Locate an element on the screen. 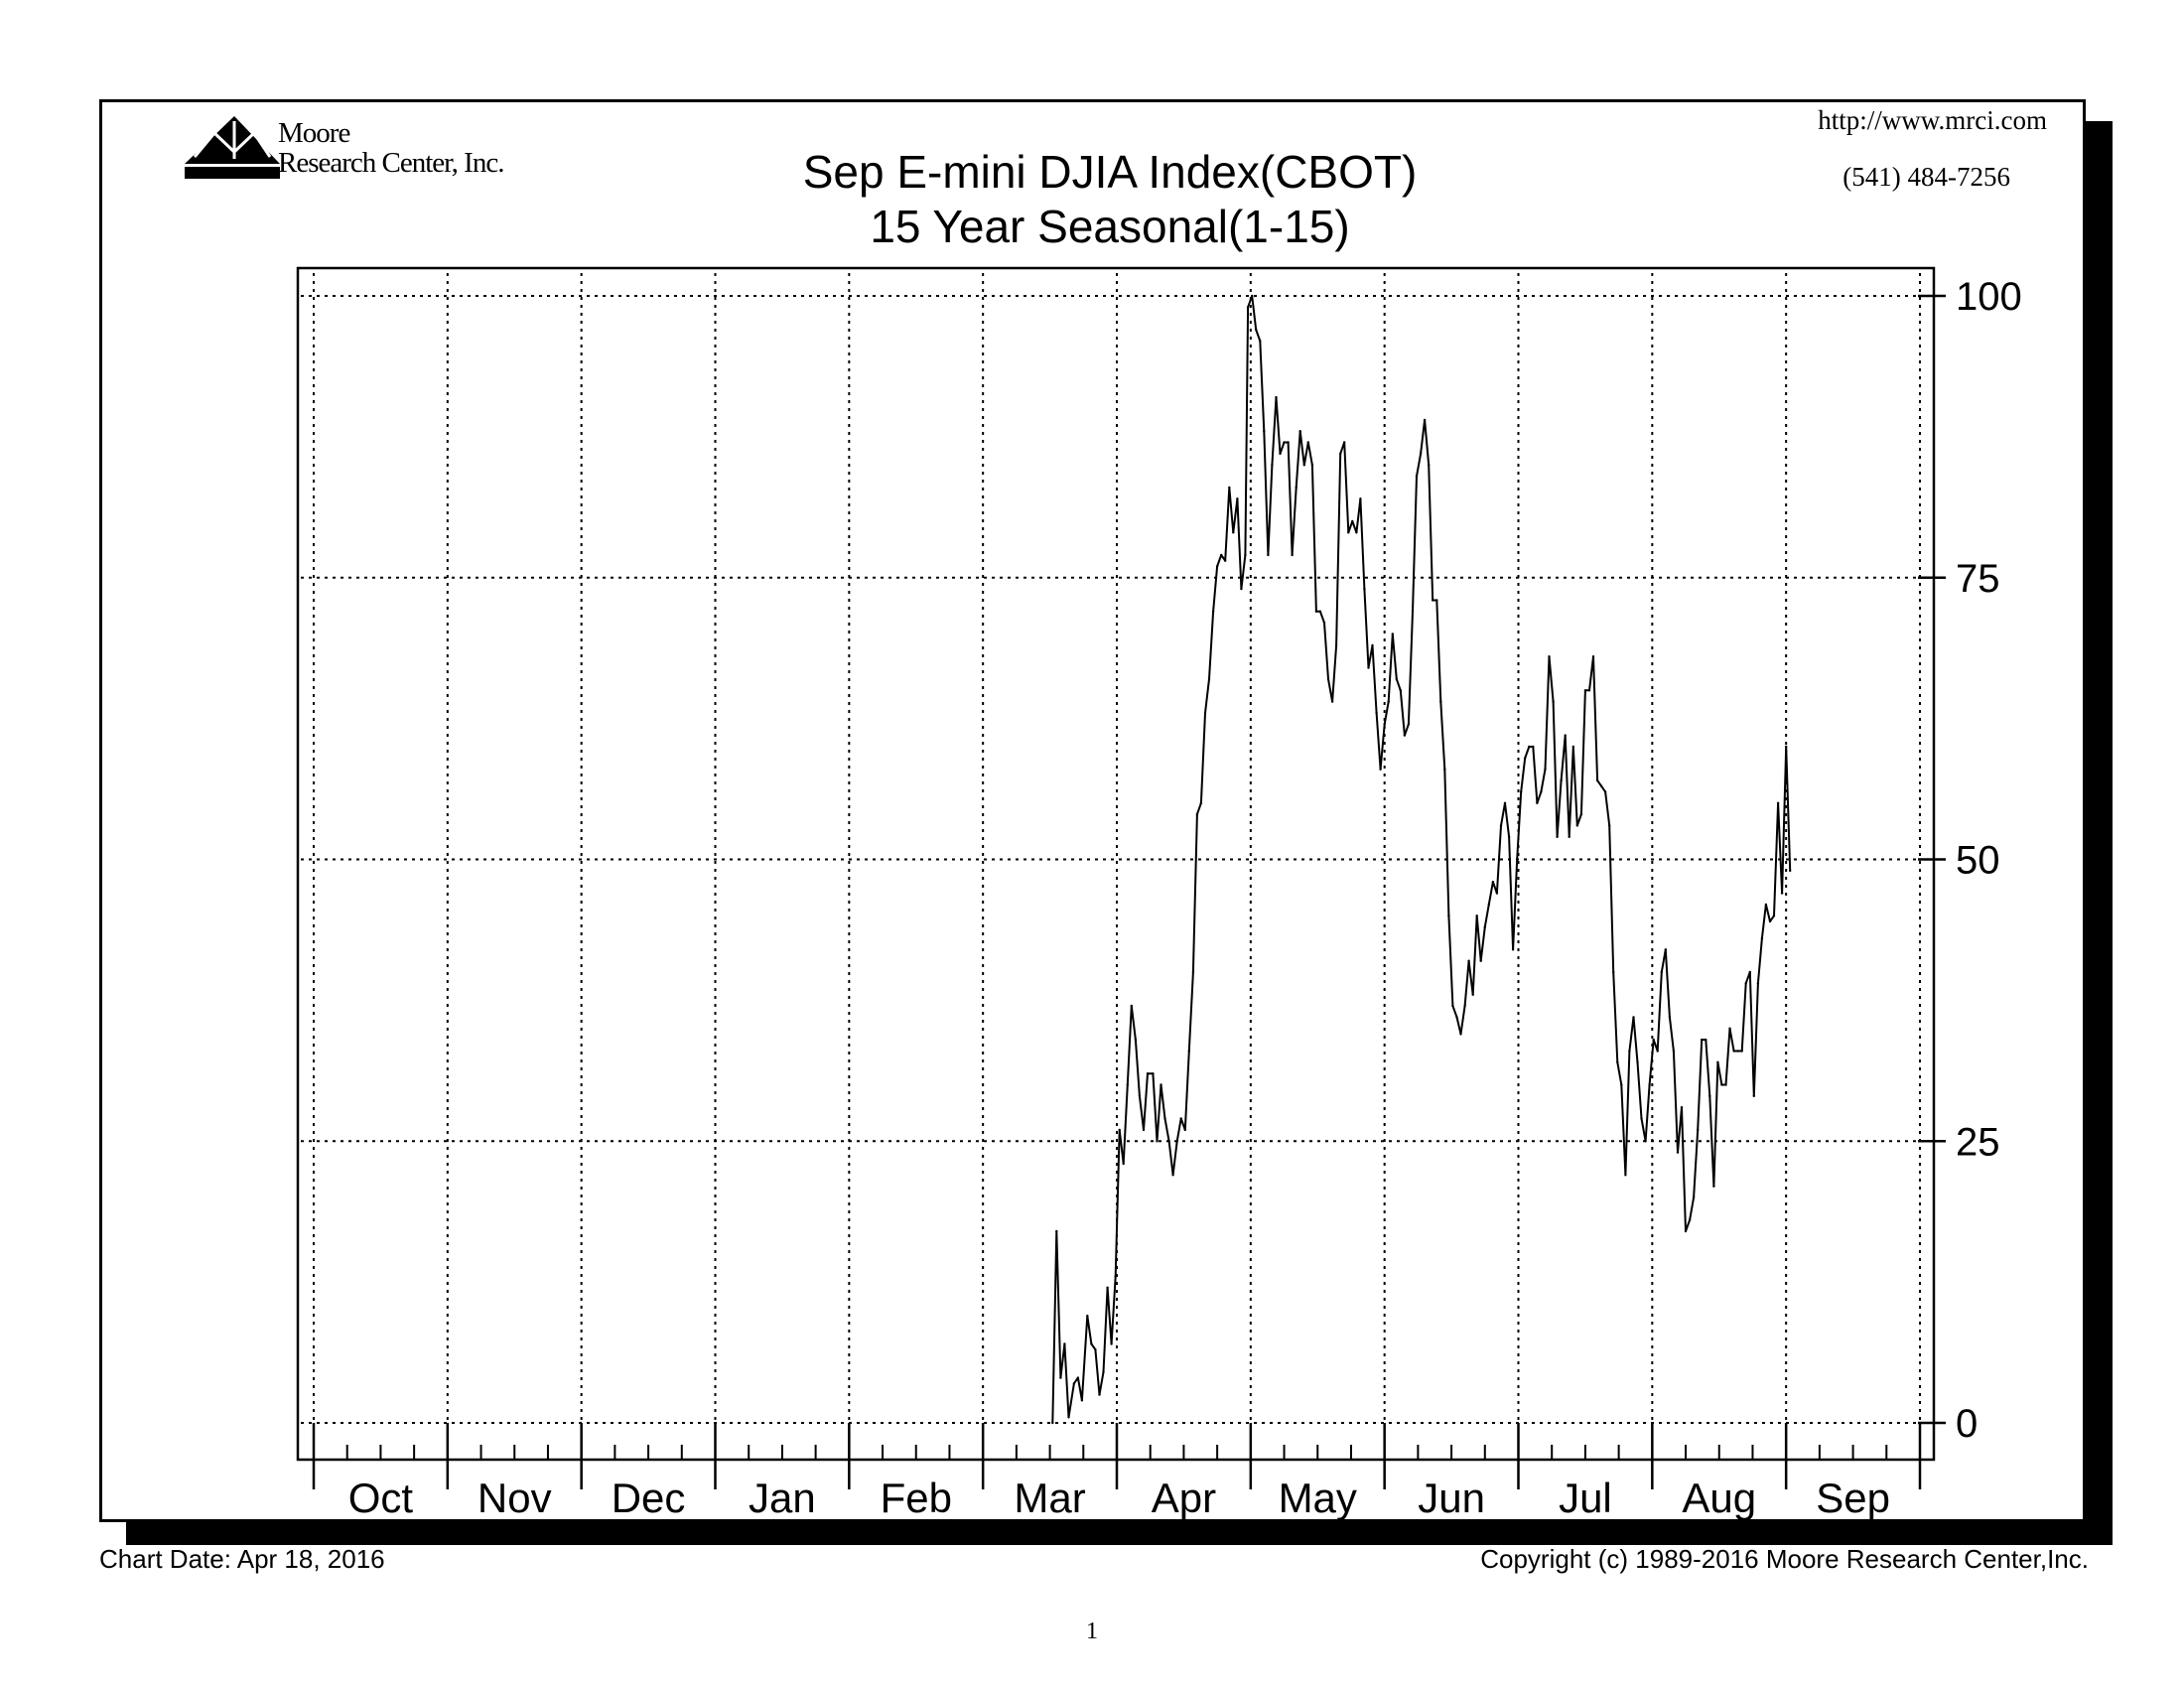  x-tick-label: Sep is located at coordinates (1853, 1498).